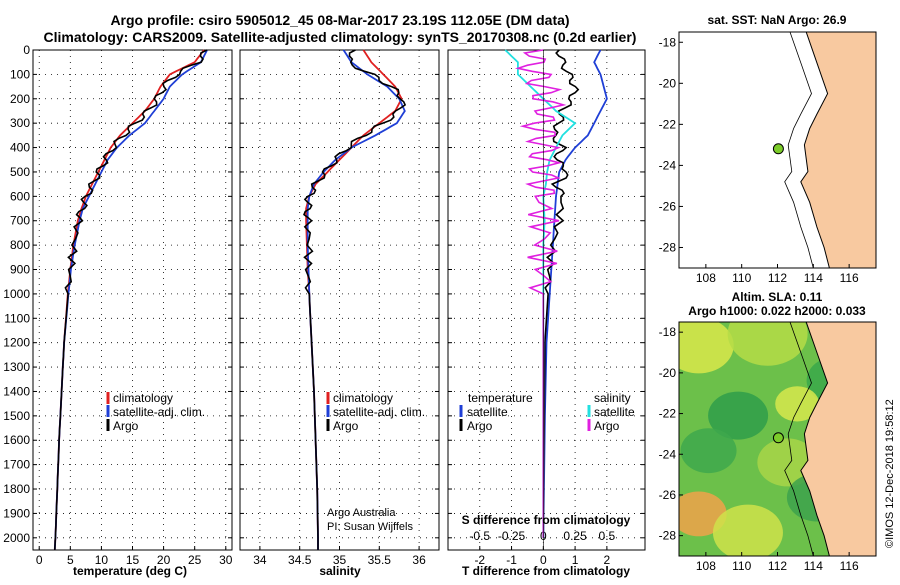 The height and width of the screenshot is (585, 900). What do you see at coordinates (260, 560) in the screenshot?
I see `xtick-label: 34` at bounding box center [260, 560].